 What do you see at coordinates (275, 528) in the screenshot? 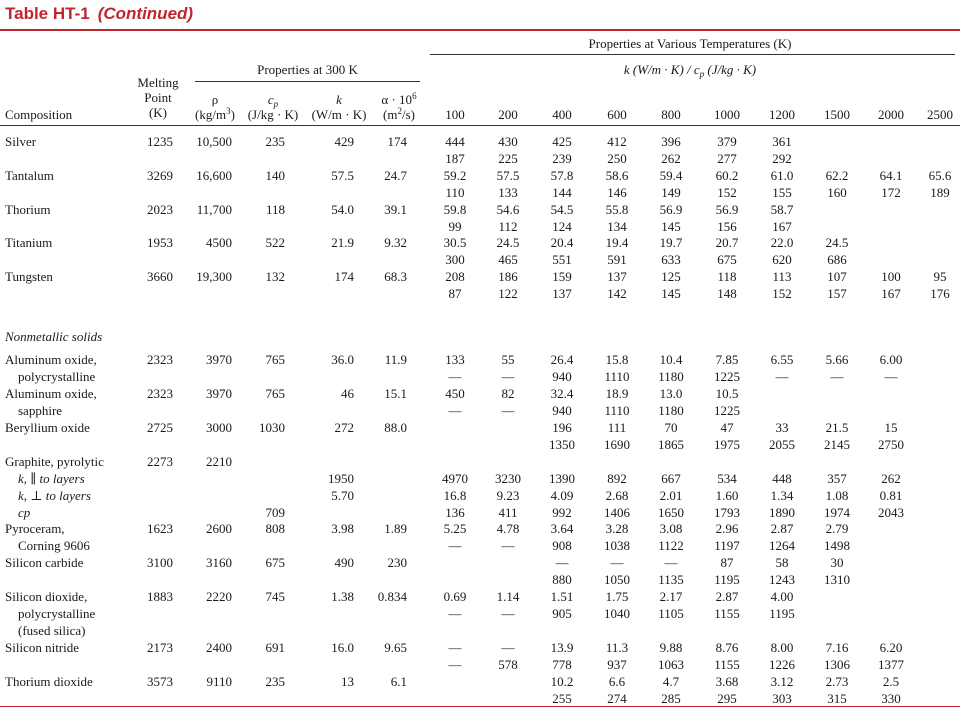
I see `cell-300k: 808` at bounding box center [275, 528].